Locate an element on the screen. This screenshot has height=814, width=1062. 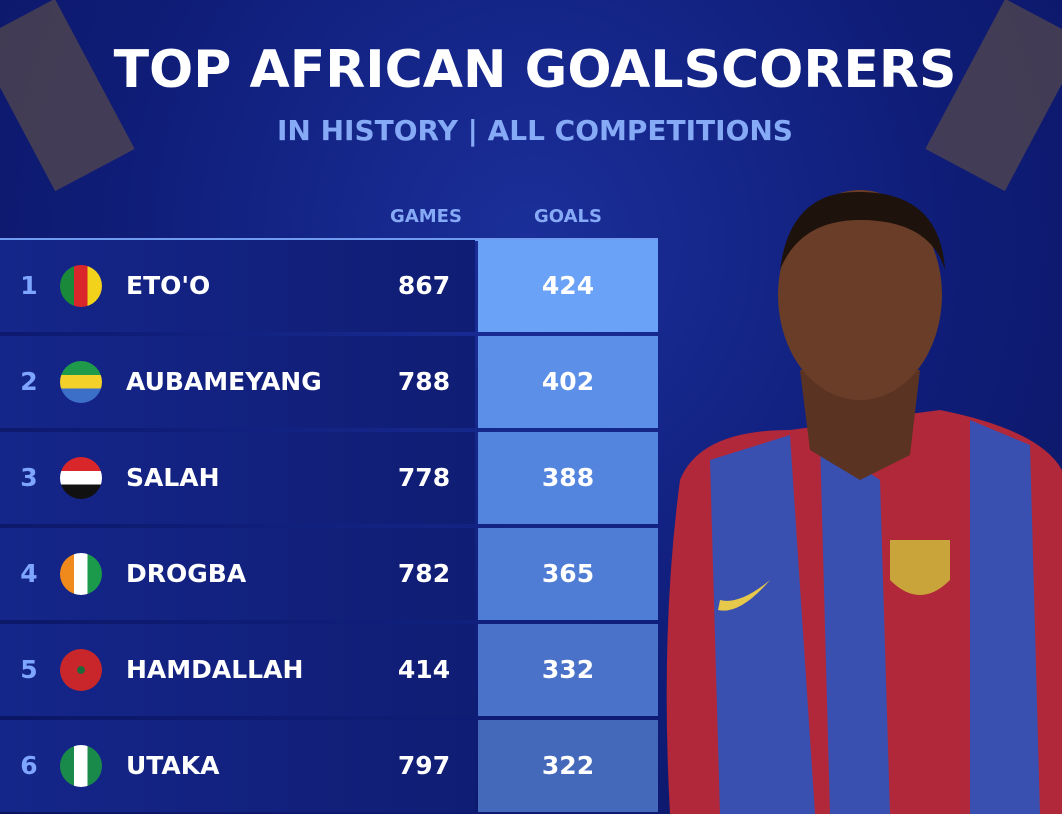
player-name: DROGBA is located at coordinates (186, 573).